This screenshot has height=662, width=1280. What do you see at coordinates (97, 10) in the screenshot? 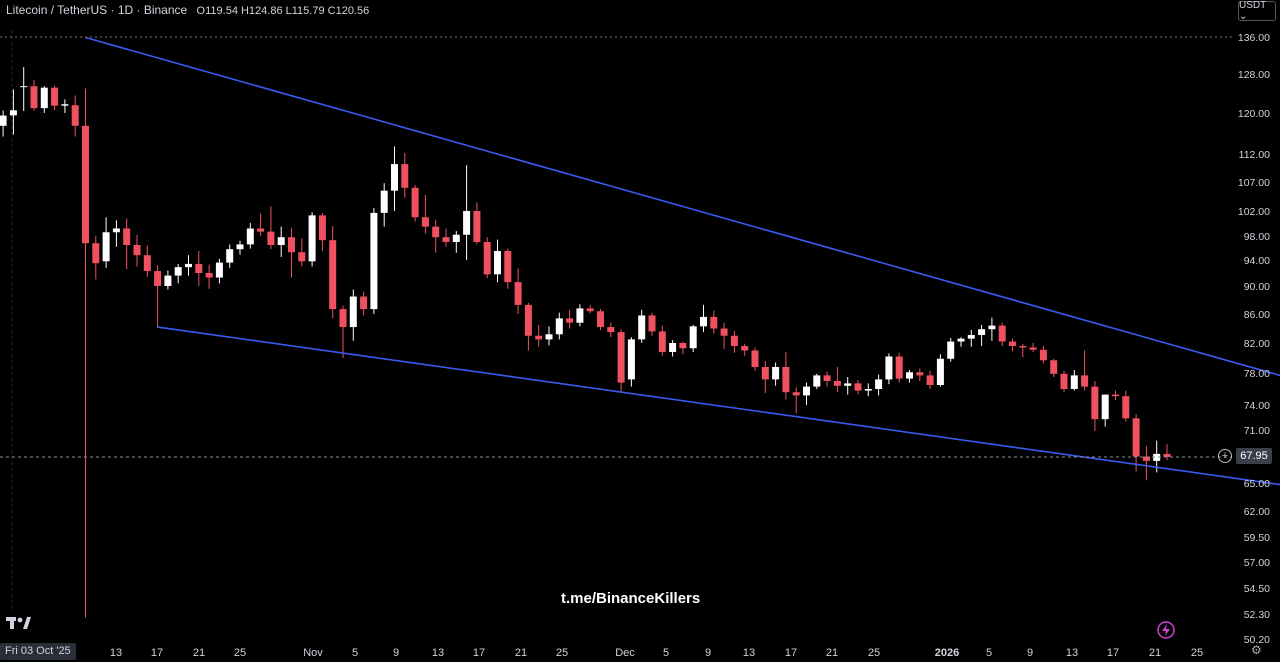
I see `symbol-title: Litecoin / TetherUS · 1D · Binance` at bounding box center [97, 10].